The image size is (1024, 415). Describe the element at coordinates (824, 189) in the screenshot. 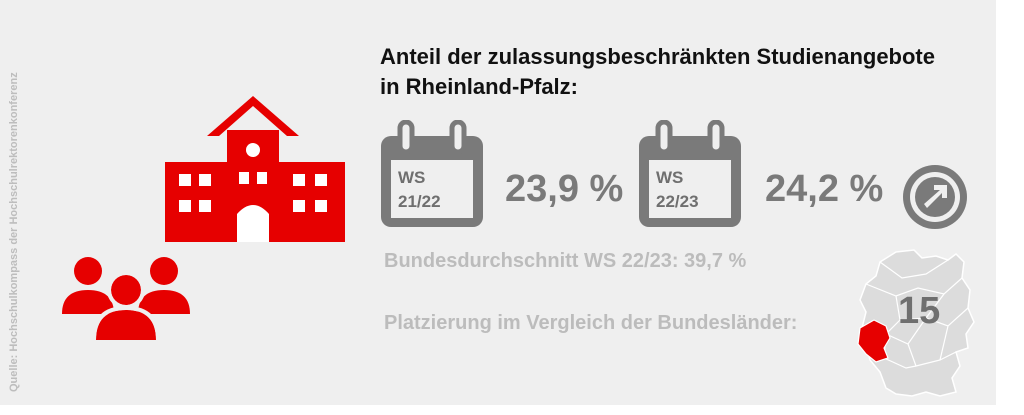

I see `share-value-ws-22-23: 24,2 %` at that location.